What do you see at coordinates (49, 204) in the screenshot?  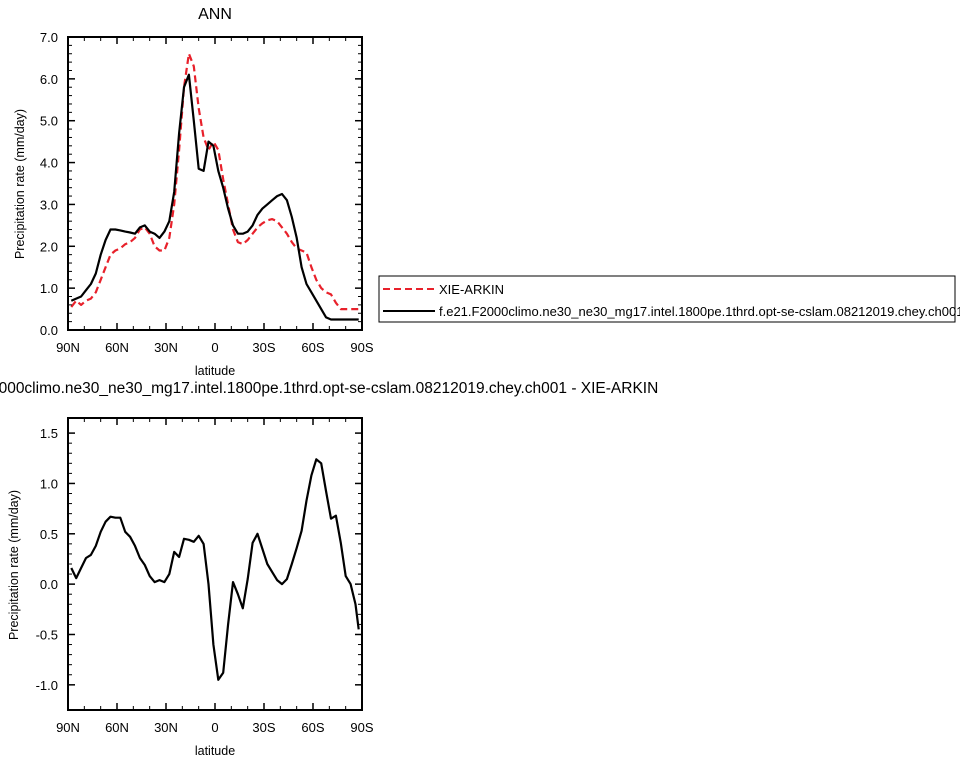 I see `top-y-tick-label: 3.0` at bounding box center [49, 204].